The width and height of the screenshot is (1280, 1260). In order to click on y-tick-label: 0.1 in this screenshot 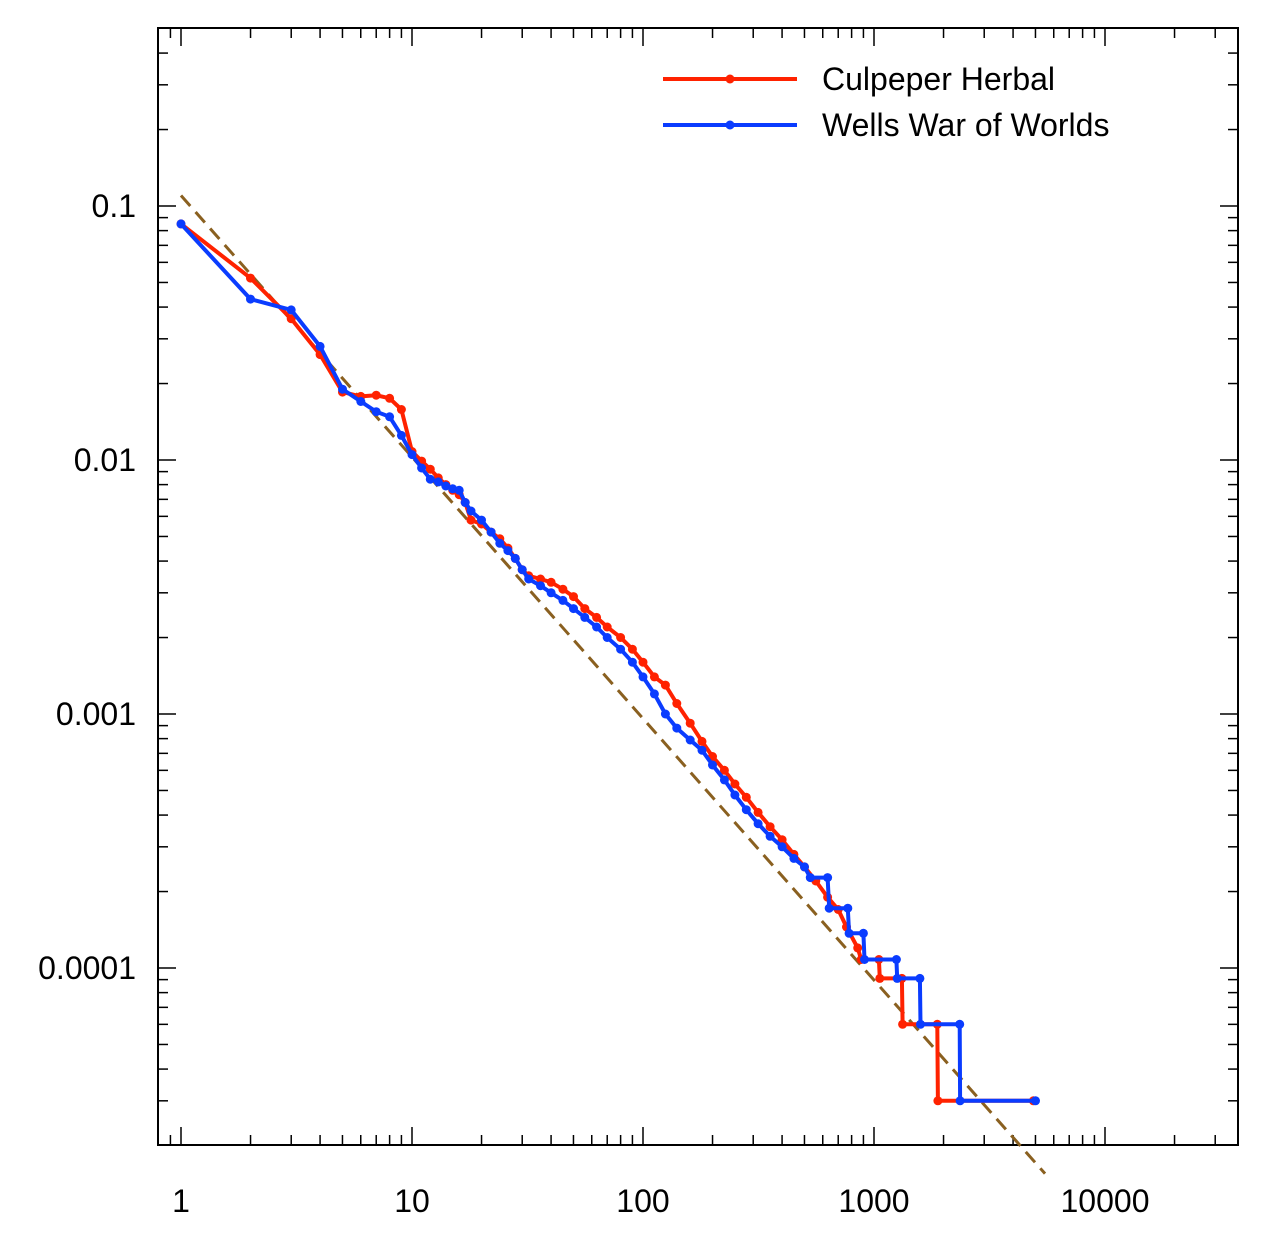, I will do `click(114, 206)`.